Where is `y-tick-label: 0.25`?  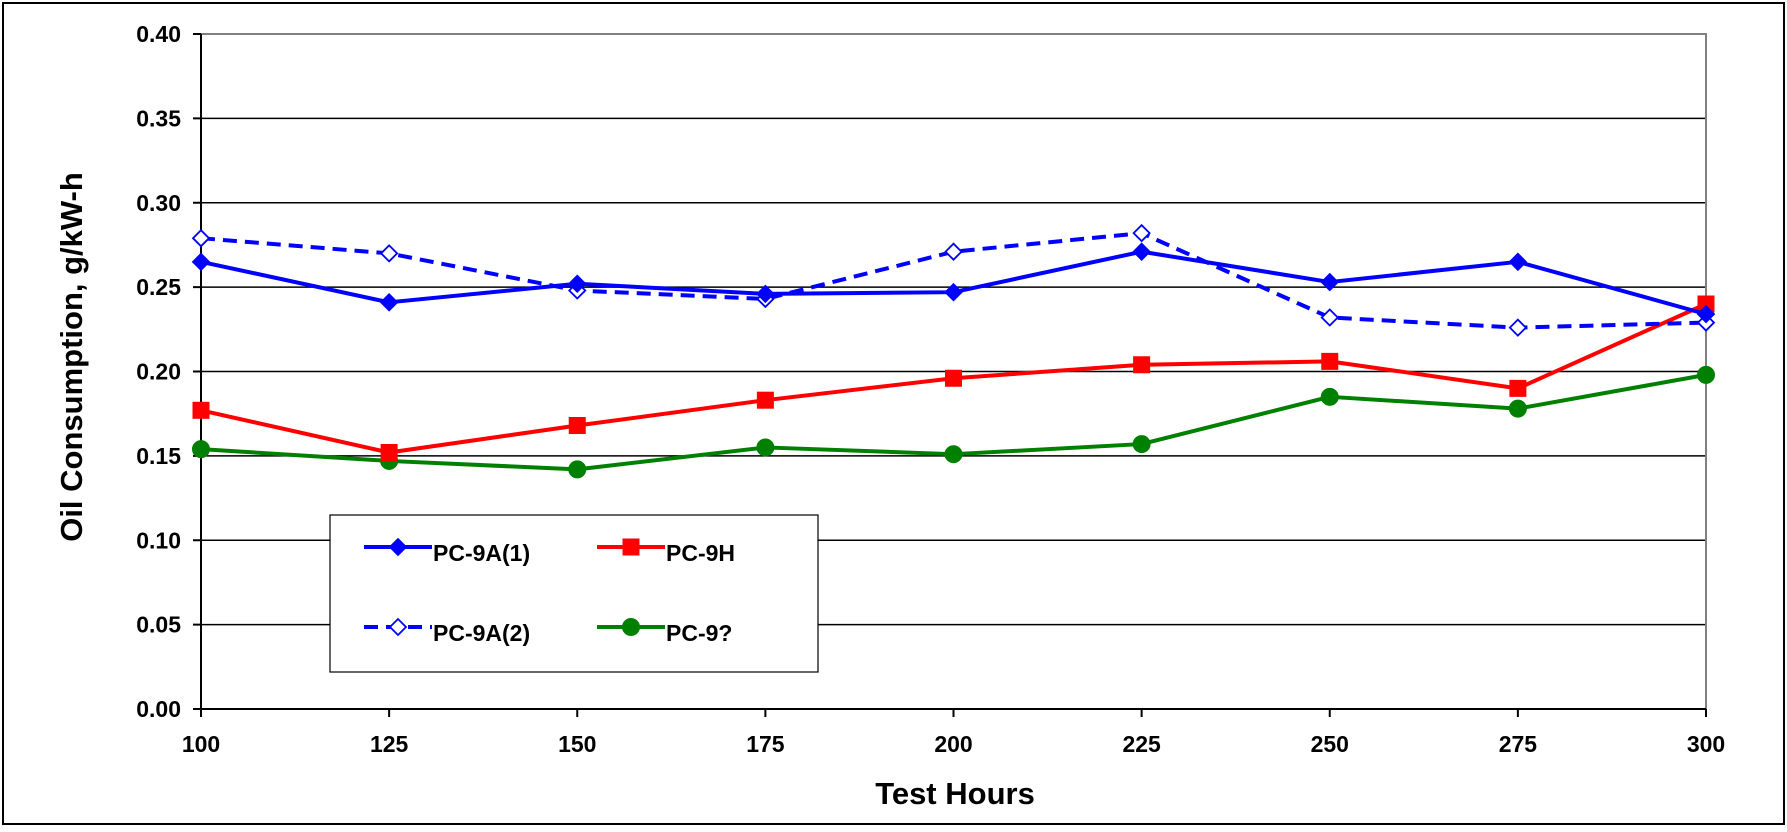
y-tick-label: 0.25 is located at coordinates (158, 287).